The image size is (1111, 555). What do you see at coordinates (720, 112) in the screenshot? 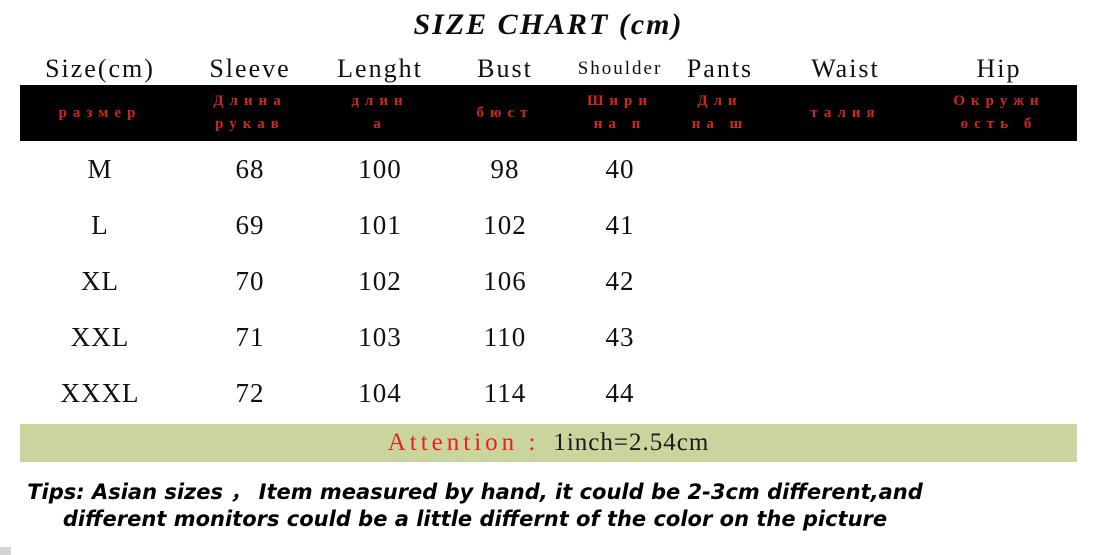
I see `russian-label-pants: Дли на ш` at bounding box center [720, 112].